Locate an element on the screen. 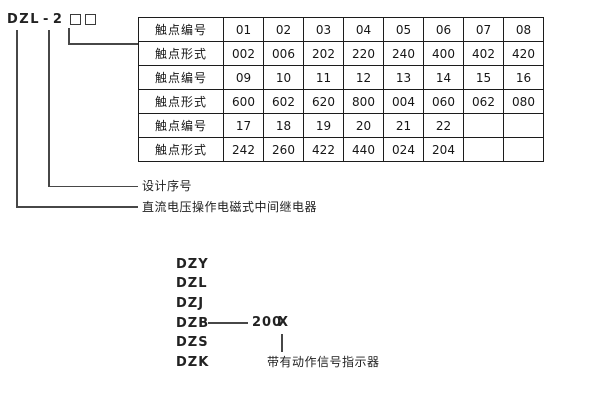 The width and height of the screenshot is (600, 400). table-cell: 422 is located at coordinates (323, 149).